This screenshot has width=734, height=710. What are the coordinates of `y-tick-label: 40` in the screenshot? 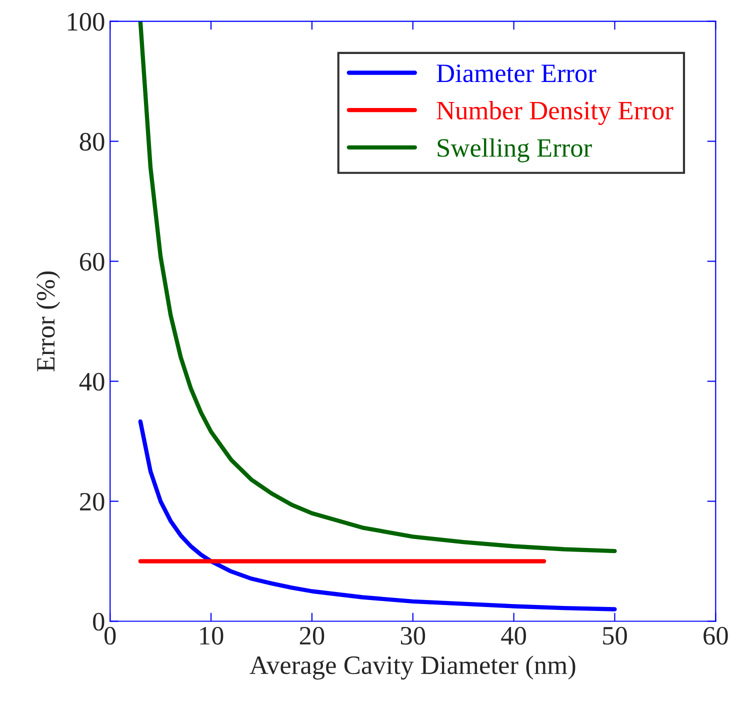 It's located at (91, 381).